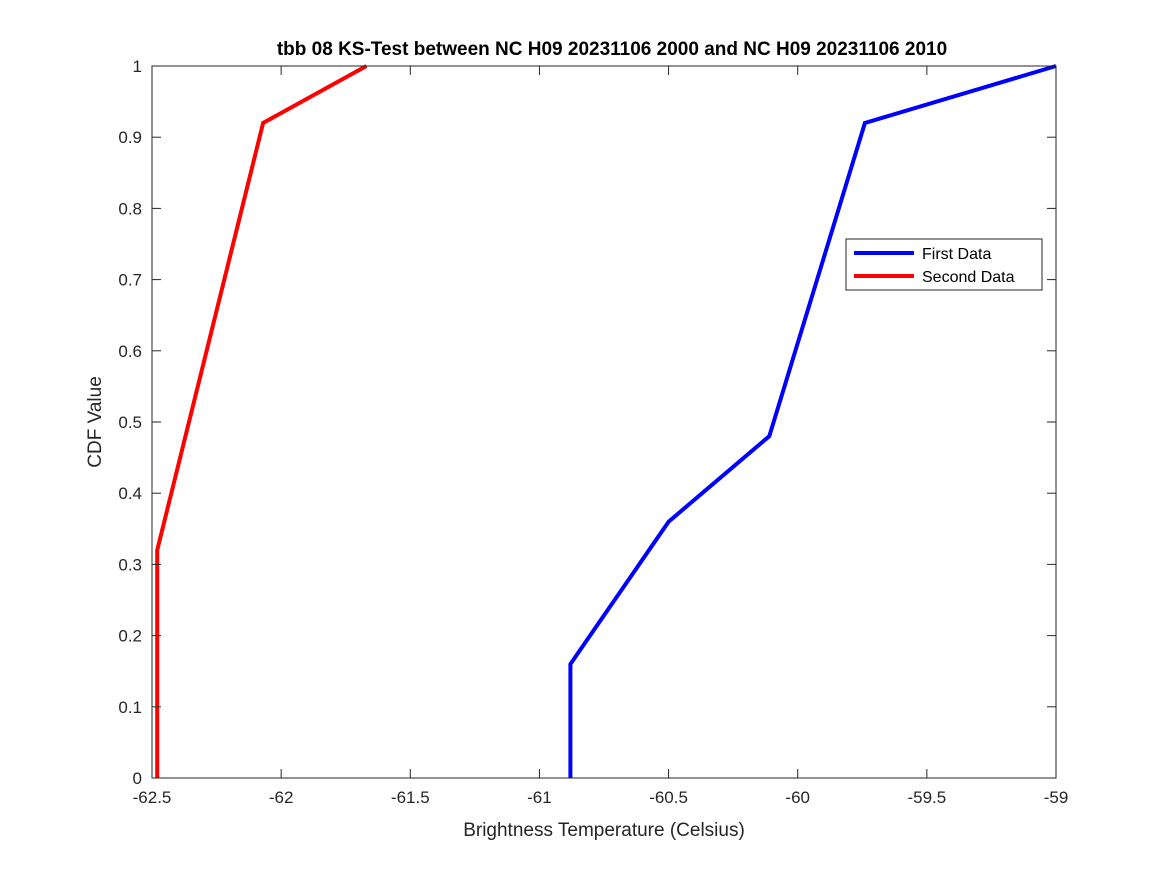  I want to click on y-tick-label: 0.3, so click(130, 564).